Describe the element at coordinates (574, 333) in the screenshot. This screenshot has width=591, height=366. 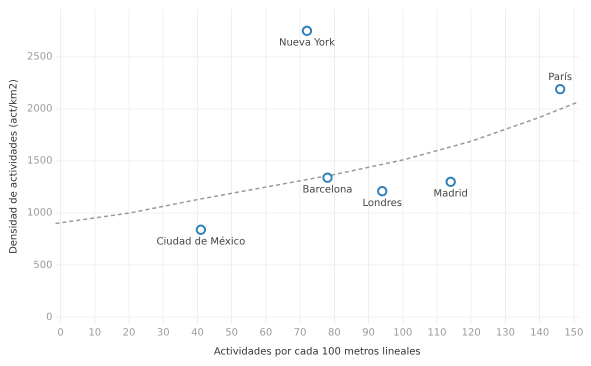
I see `x-tick-label: 150` at that location.